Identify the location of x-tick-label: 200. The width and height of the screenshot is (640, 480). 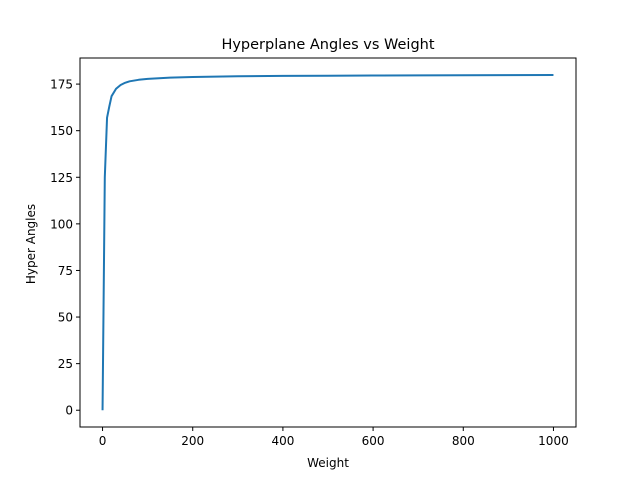
(192, 441).